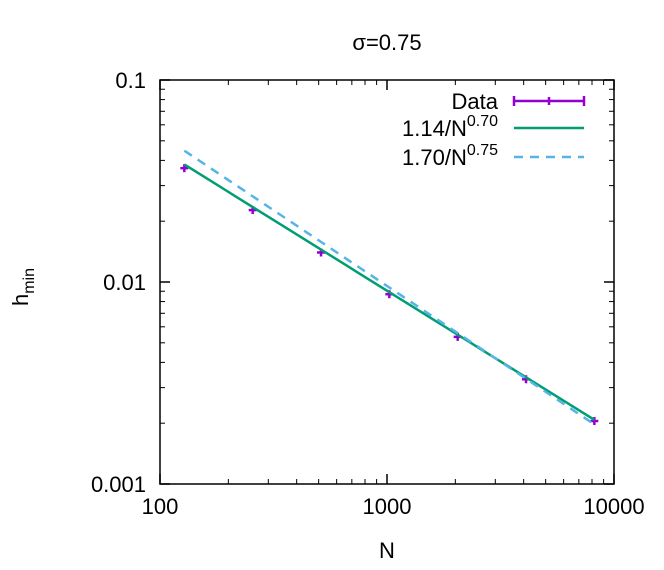 The image size is (664, 570). What do you see at coordinates (482, 150) in the screenshot?
I see `legend-label-sup: 0.75` at bounding box center [482, 150].